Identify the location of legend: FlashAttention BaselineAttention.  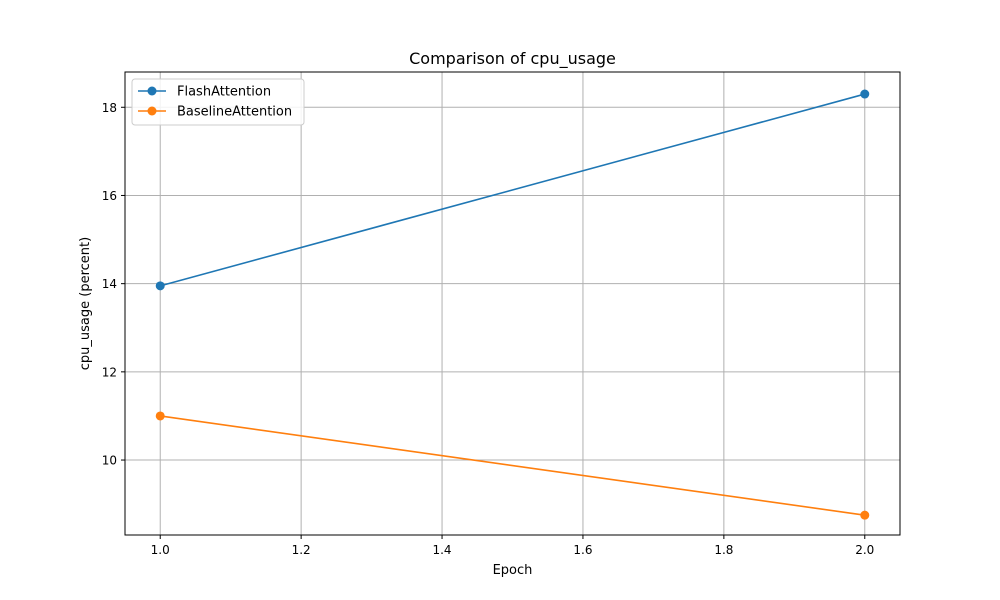
(218, 102).